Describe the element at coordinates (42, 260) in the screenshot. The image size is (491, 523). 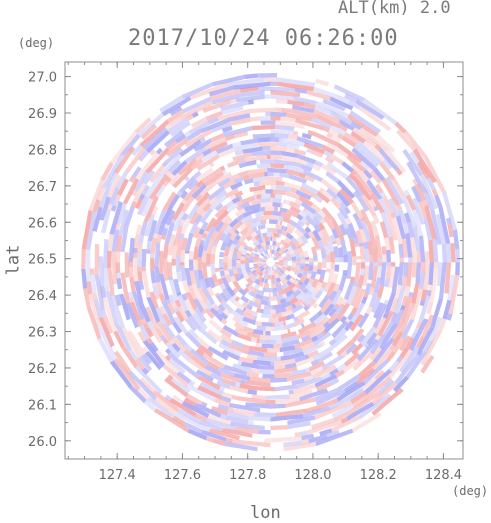
I see `y-tick-label: 26.5` at that location.